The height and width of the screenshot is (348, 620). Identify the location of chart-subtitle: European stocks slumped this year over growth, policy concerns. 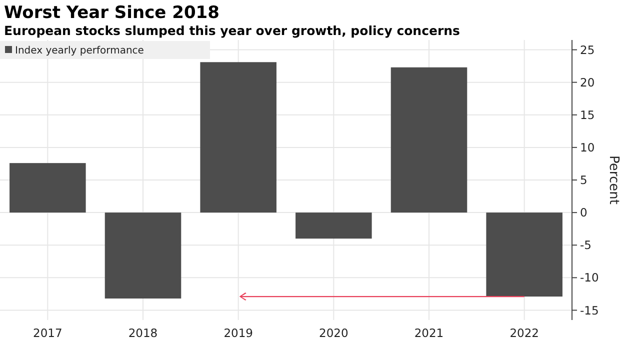
(232, 30).